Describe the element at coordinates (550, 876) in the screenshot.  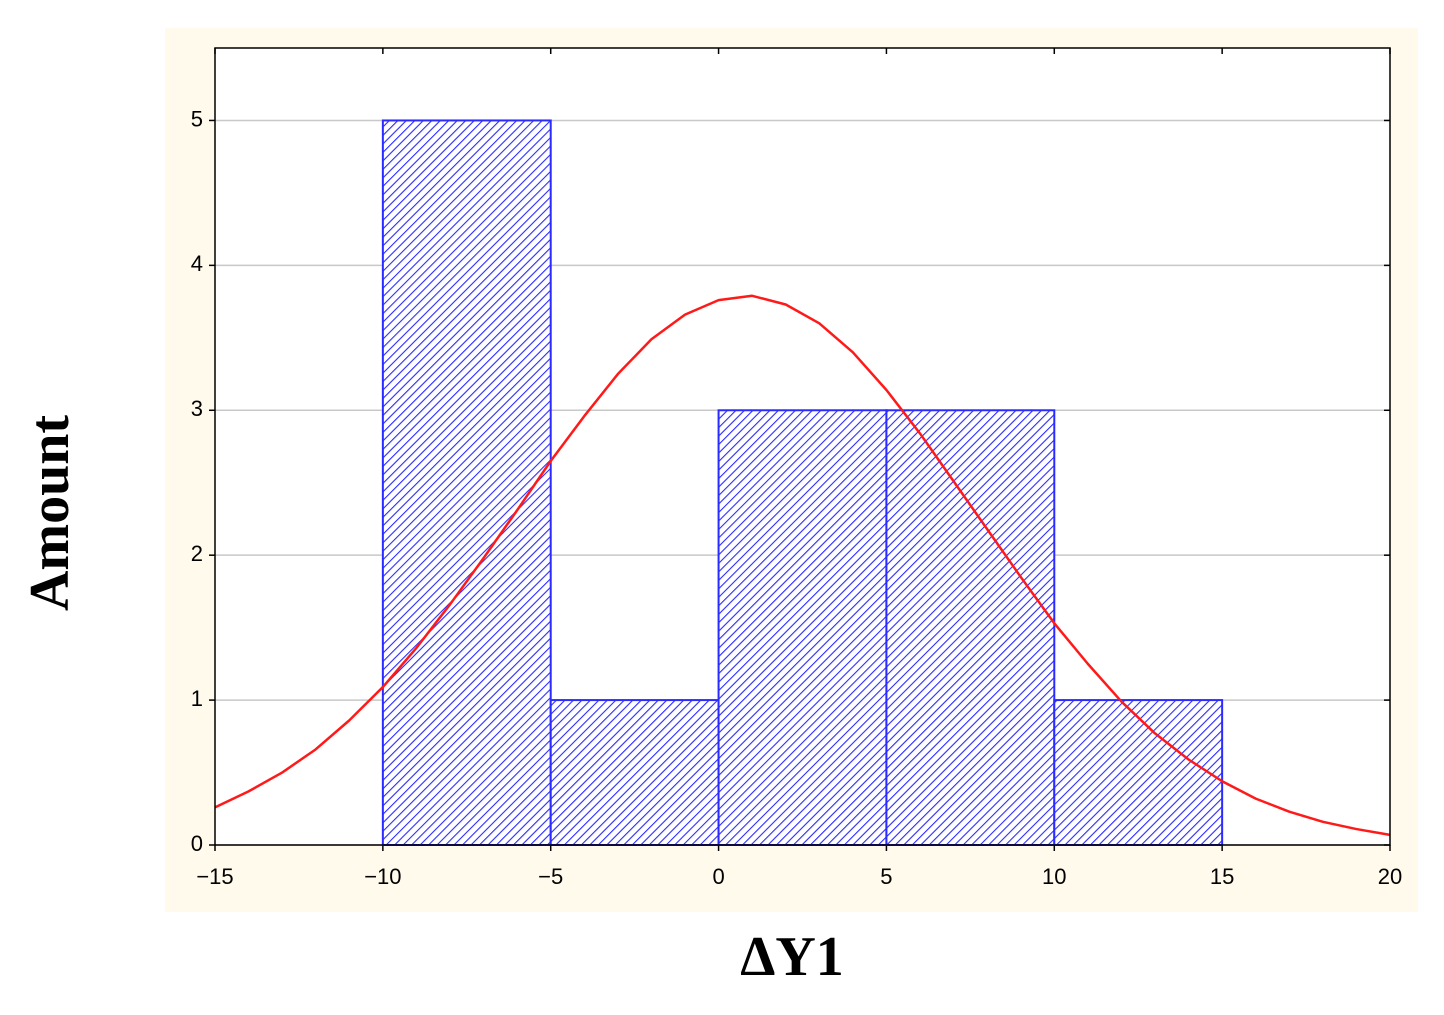
I see `x-tick-label: −5` at that location.